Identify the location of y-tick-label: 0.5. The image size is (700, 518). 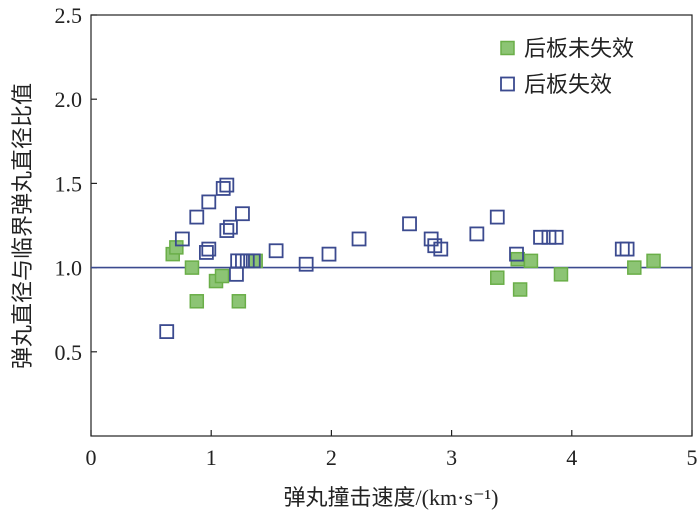
(69, 352).